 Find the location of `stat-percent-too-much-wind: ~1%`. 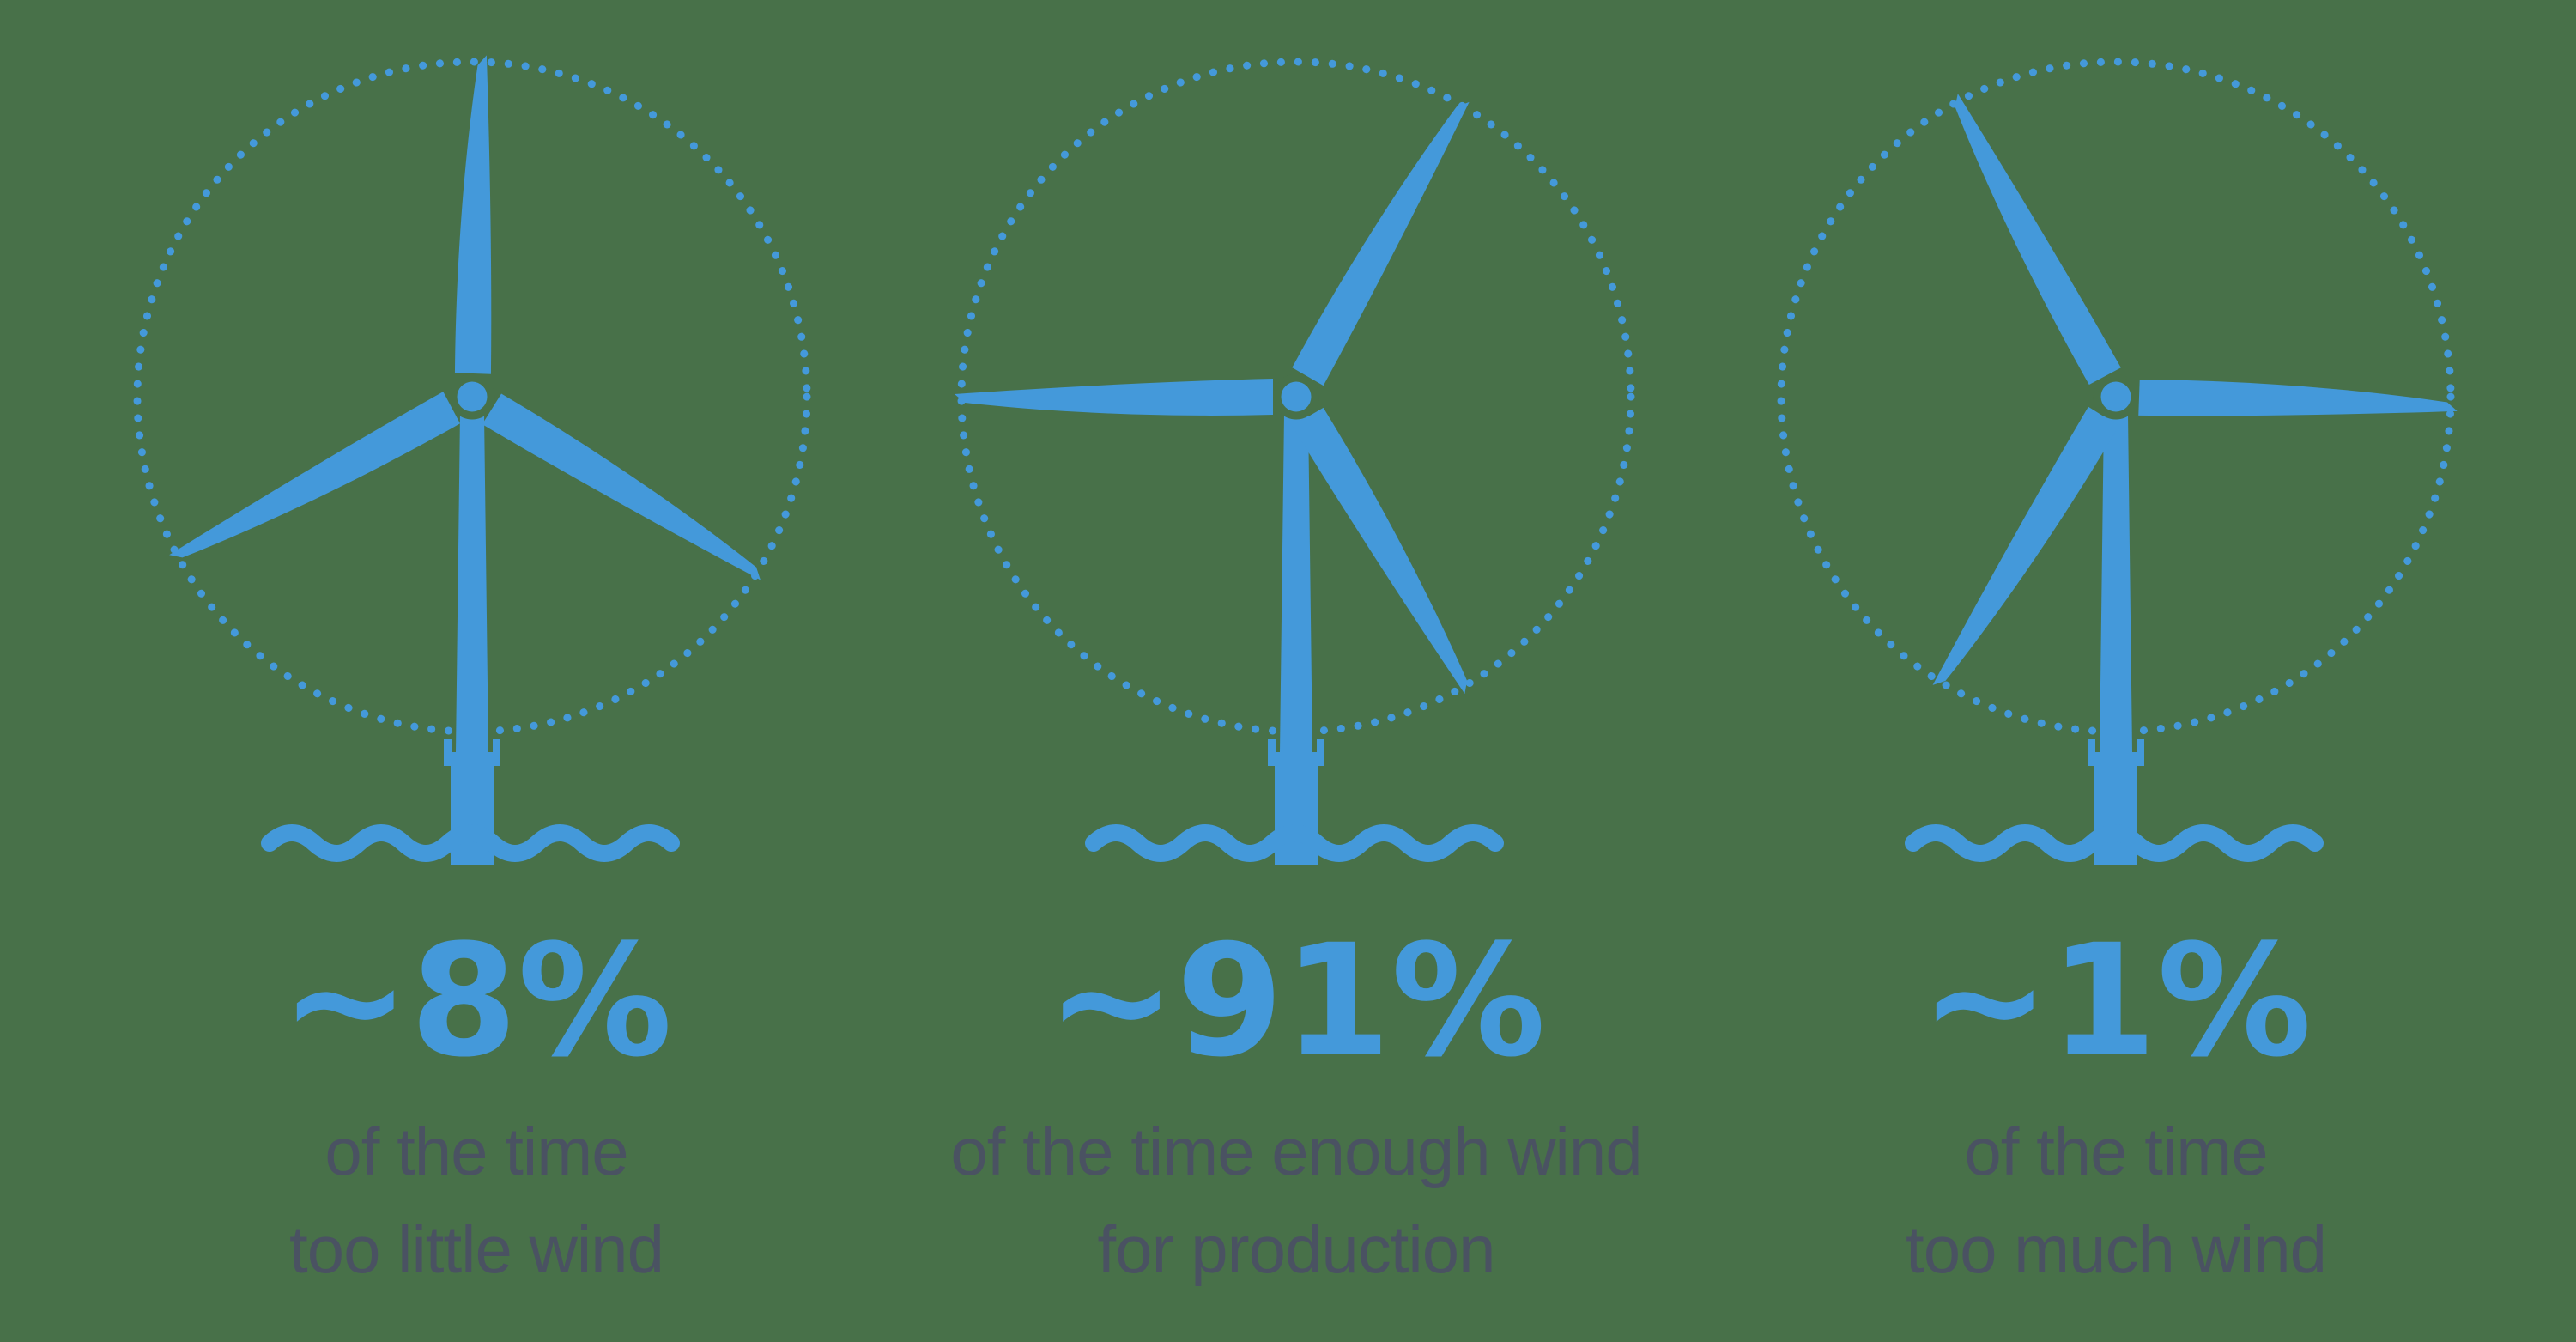

stat-percent-too-much-wind: ~1% is located at coordinates (2115, 1001).